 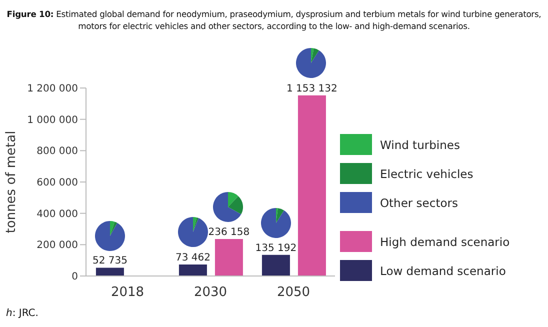 I want to click on y-axis-title: tonnes of metal, so click(x=11, y=182).